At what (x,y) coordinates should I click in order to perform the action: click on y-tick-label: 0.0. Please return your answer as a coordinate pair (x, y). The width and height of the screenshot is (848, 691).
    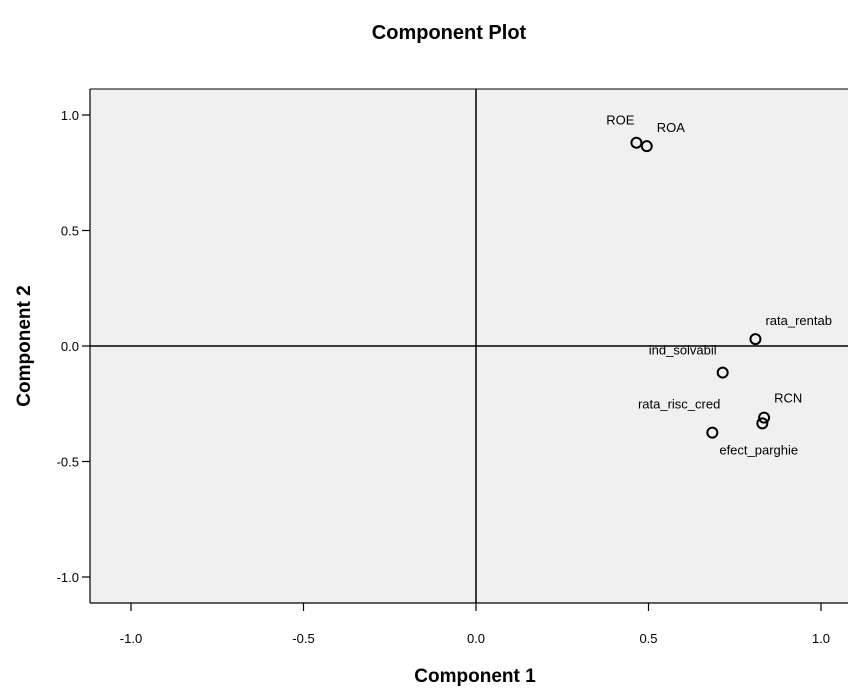
    Looking at the image, I should click on (70, 346).